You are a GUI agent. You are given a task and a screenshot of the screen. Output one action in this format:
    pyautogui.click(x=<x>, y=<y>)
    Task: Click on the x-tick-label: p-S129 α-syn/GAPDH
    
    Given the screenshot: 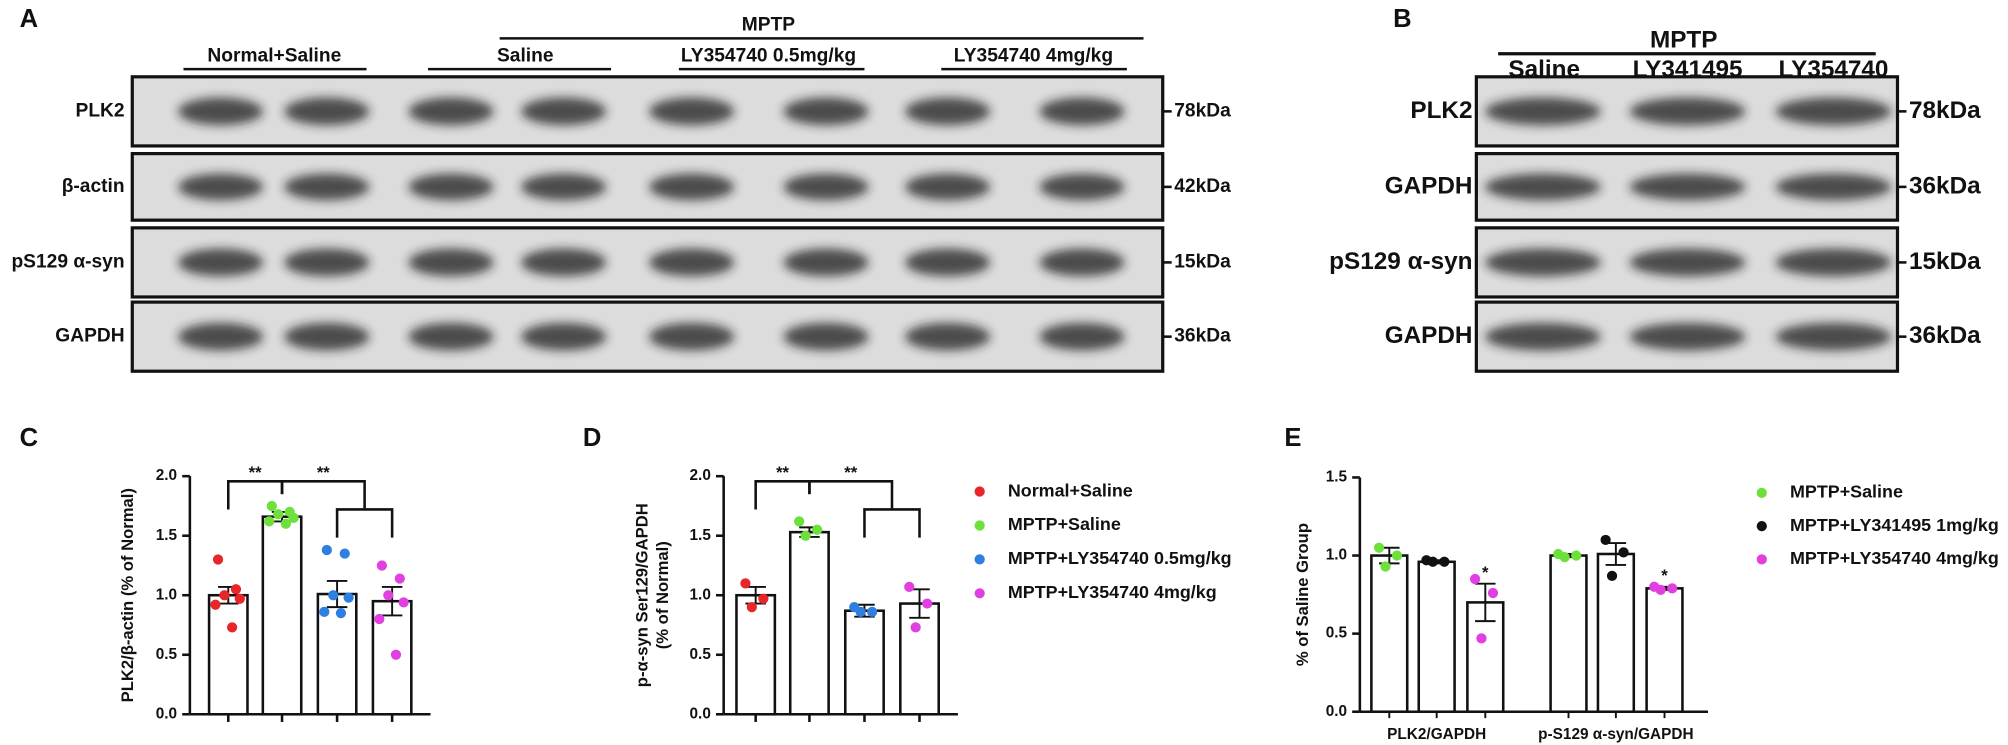 What is the action you would take?
    pyautogui.click(x=1615, y=734)
    